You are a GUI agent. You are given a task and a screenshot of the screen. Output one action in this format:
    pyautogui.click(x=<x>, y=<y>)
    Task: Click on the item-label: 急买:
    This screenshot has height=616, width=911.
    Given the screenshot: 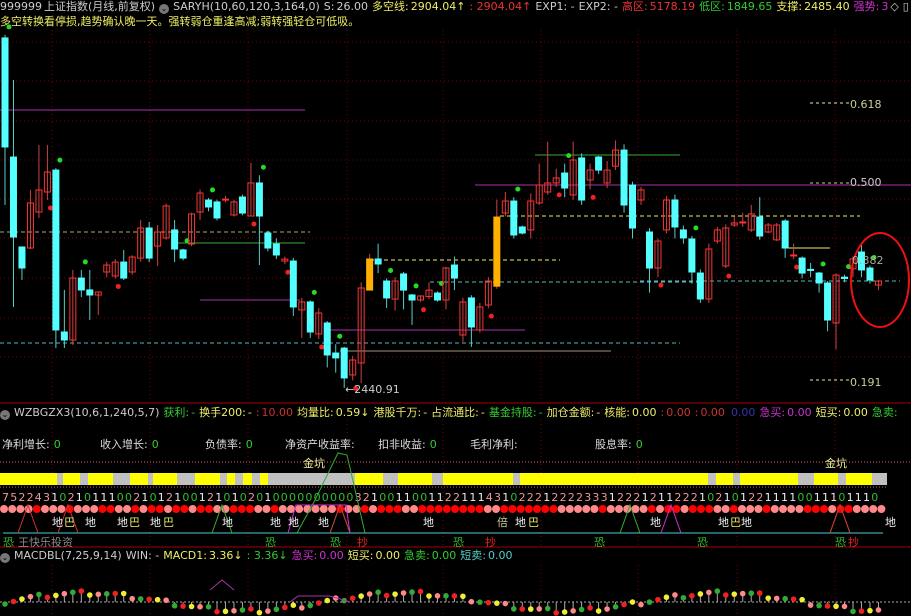 What is the action you would take?
    pyautogui.click(x=772, y=412)
    